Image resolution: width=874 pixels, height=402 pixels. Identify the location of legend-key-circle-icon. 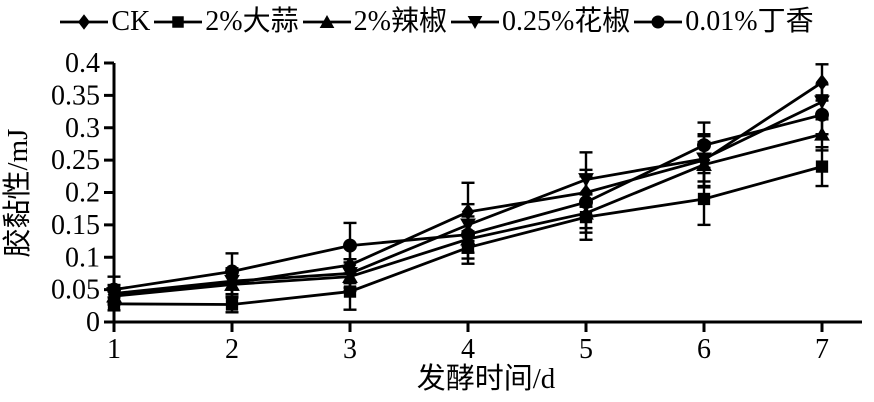
(658, 22).